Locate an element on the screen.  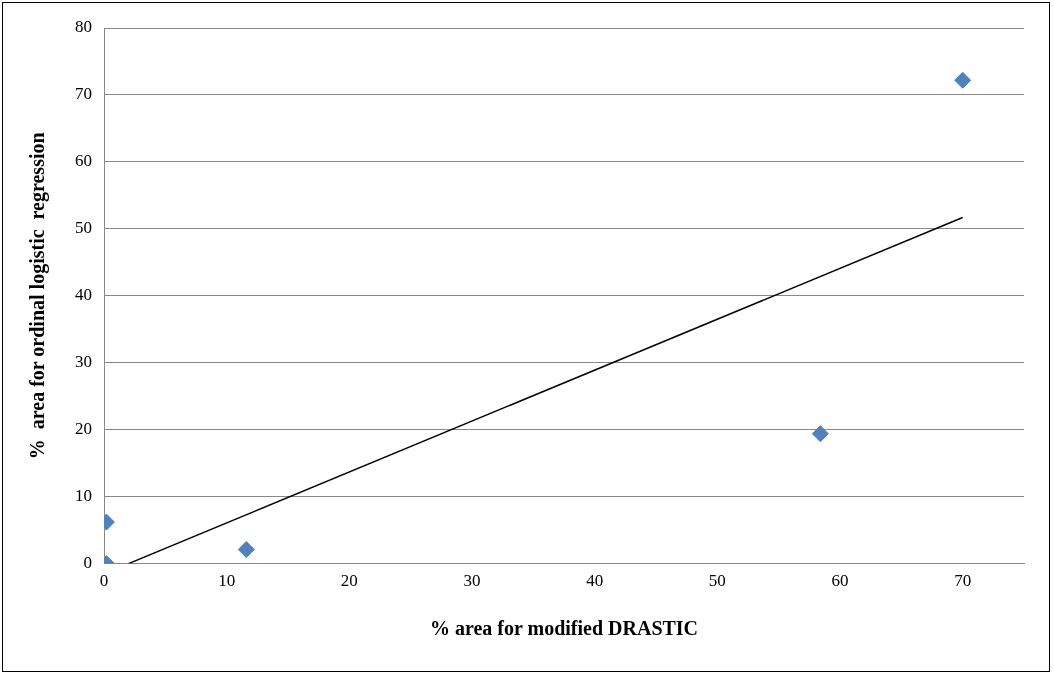
x-tick-label: 60 is located at coordinates (840, 581).